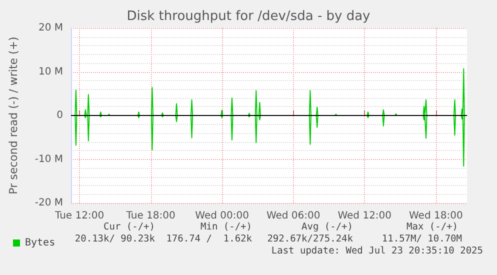 The height and width of the screenshot is (275, 497). I want to click on text: Avg (-/+), so click(327, 227).